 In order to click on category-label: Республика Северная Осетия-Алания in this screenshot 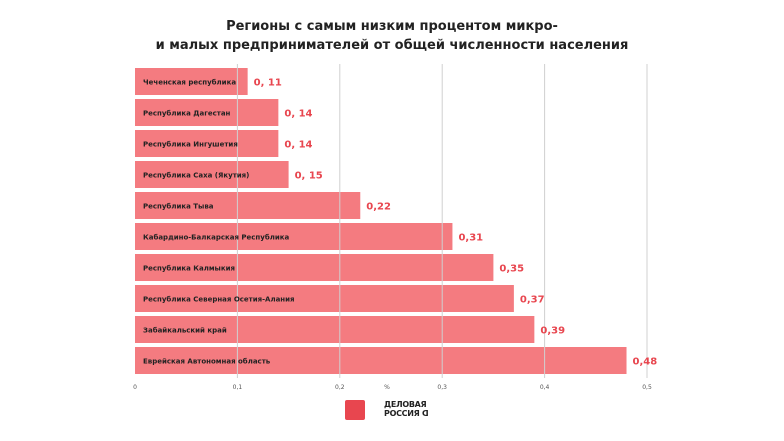, I will do `click(219, 300)`.